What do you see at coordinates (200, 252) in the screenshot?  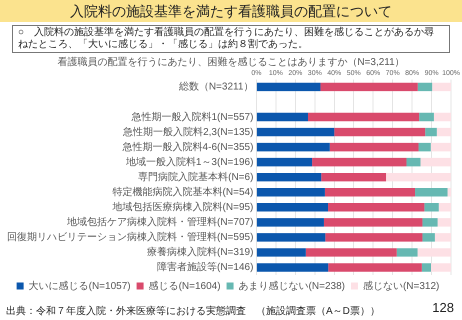 I see `y-tick-label: 療養病棟入院料(N=319)` at bounding box center [200, 252].